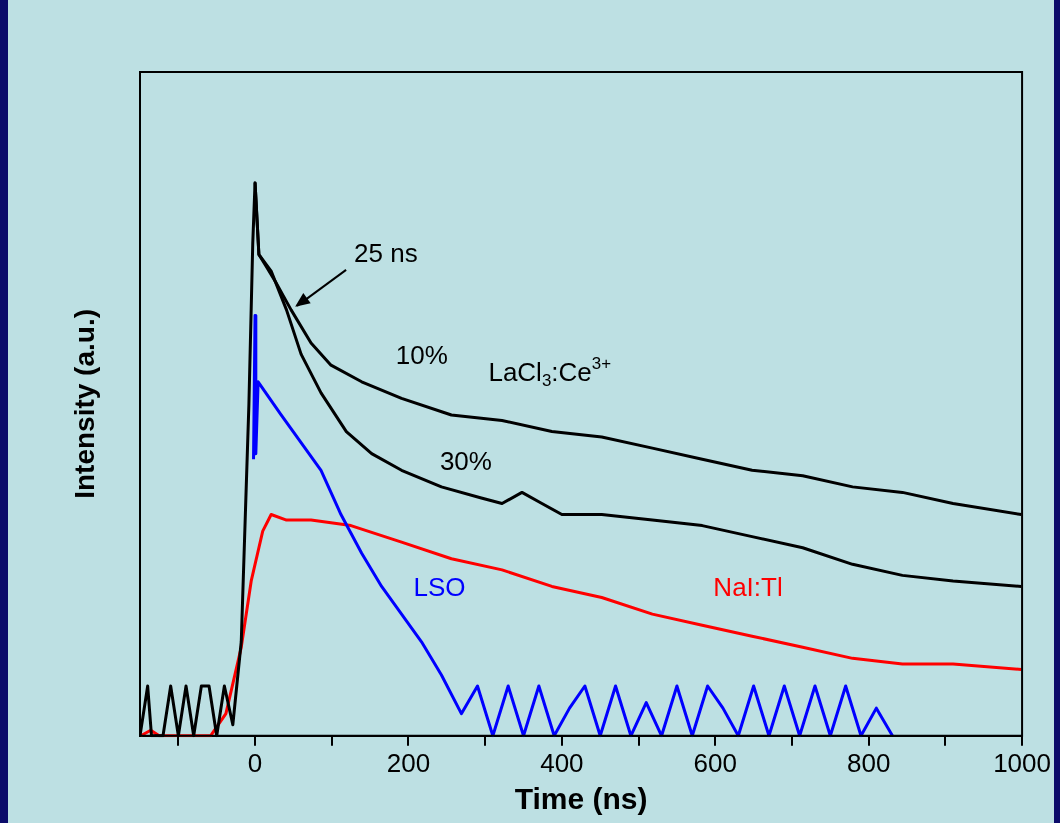 This screenshot has height=823, width=1060. I want to click on series-label: LSO, so click(439, 587).